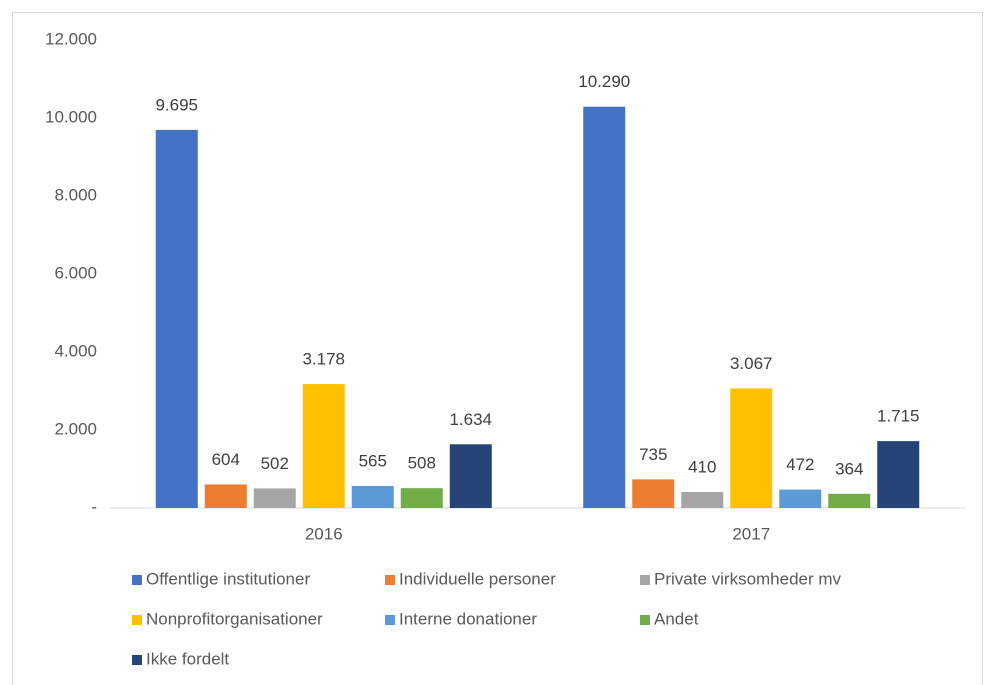 The height and width of the screenshot is (685, 995). I want to click on data-label: 3.178, so click(323, 359).